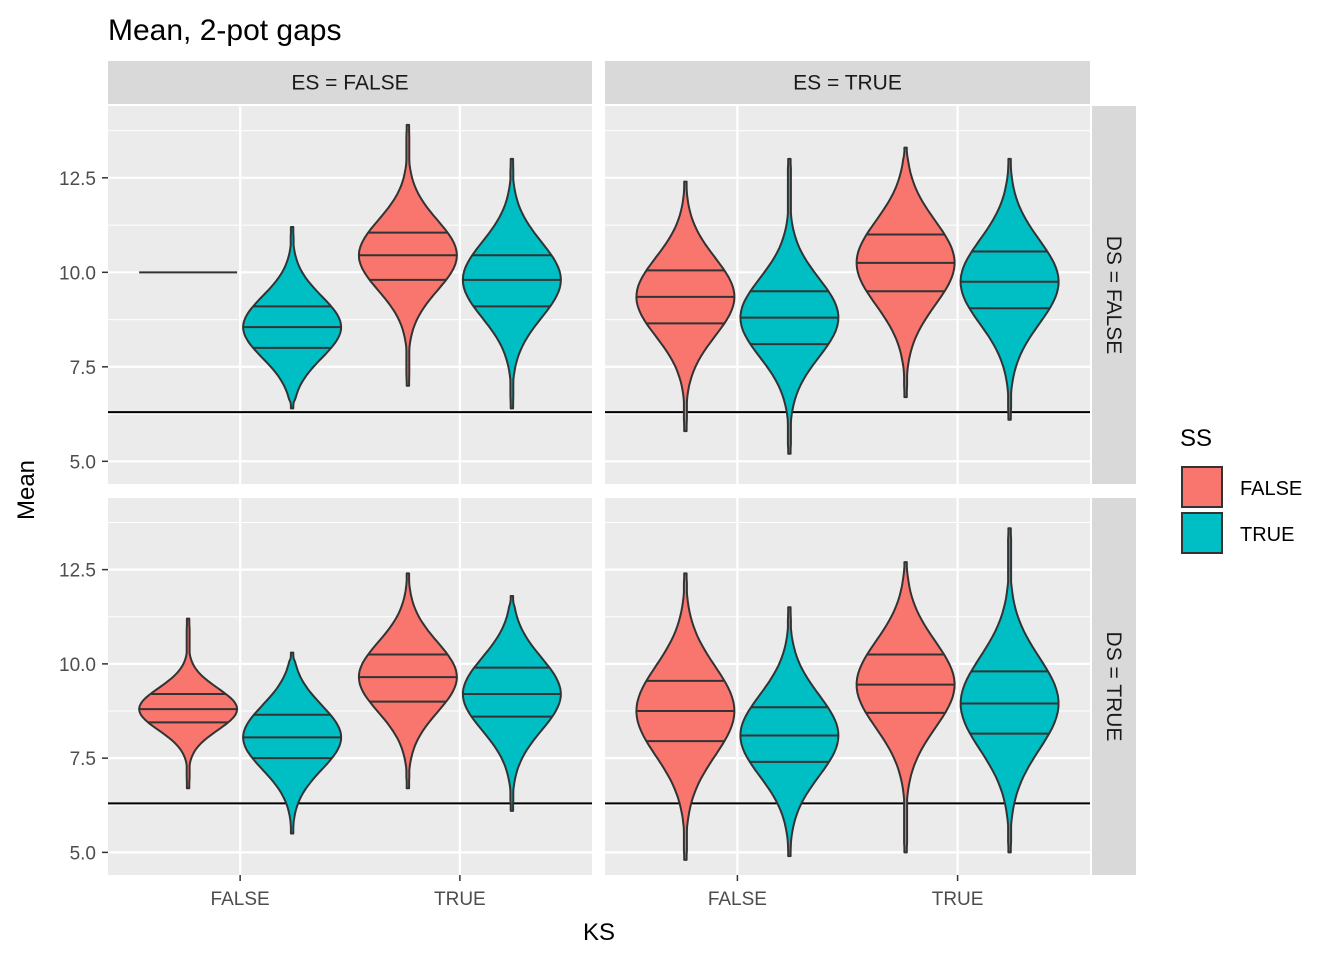  Describe the element at coordinates (224, 30) in the screenshot. I see `chart-title: Mean, 2-pot gaps` at that location.